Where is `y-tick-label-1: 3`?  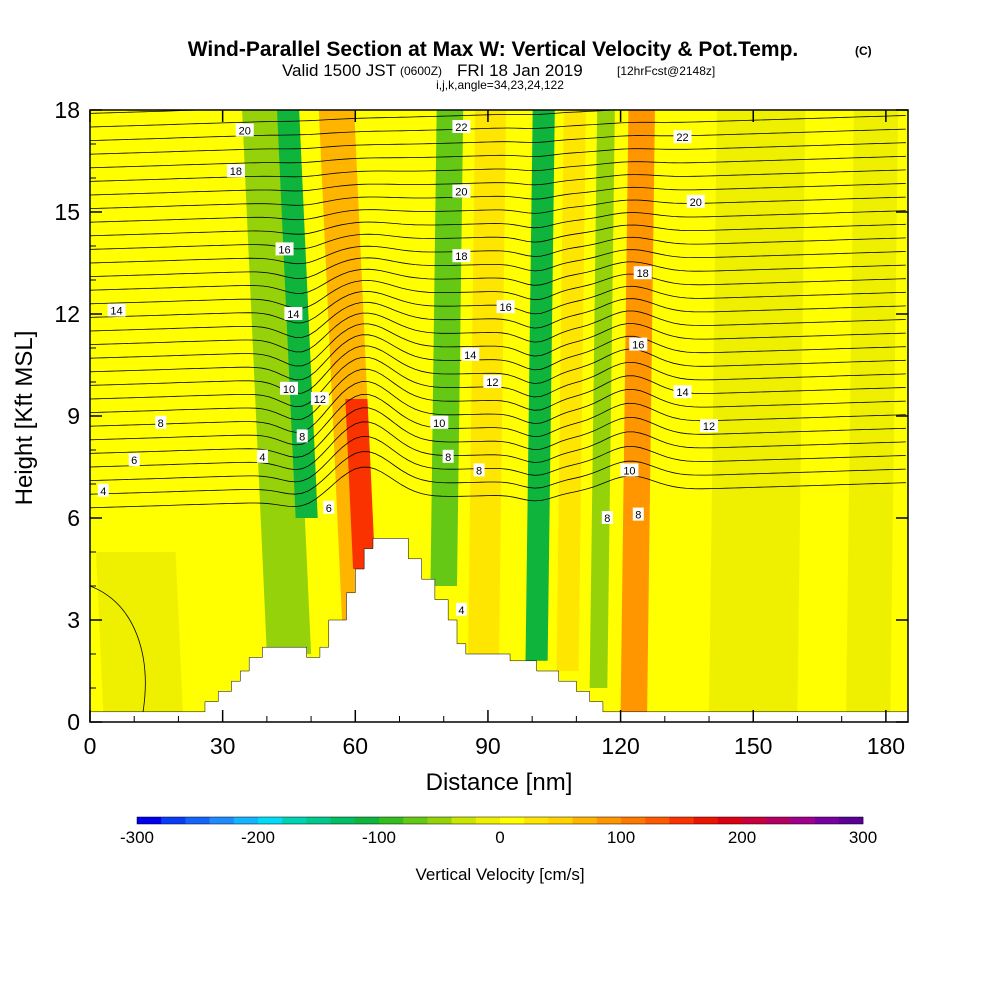
y-tick-label-1: 3 is located at coordinates (73, 620).